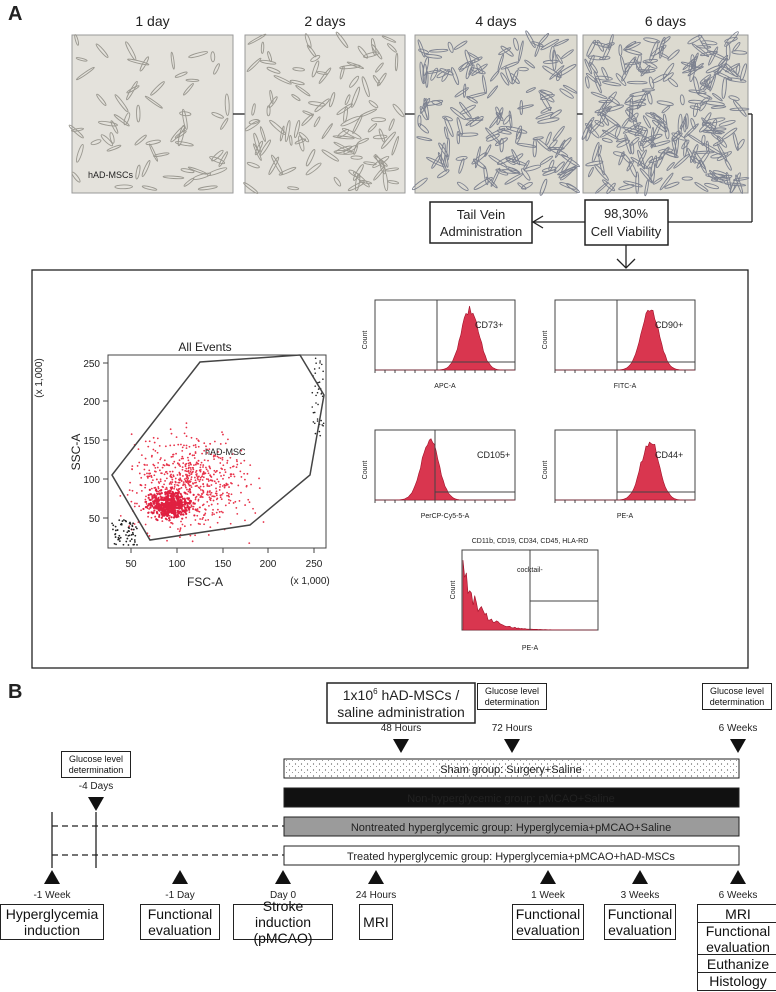  What do you see at coordinates (152, 114) in the screenshot?
I see `cell-image` at bounding box center [152, 114].